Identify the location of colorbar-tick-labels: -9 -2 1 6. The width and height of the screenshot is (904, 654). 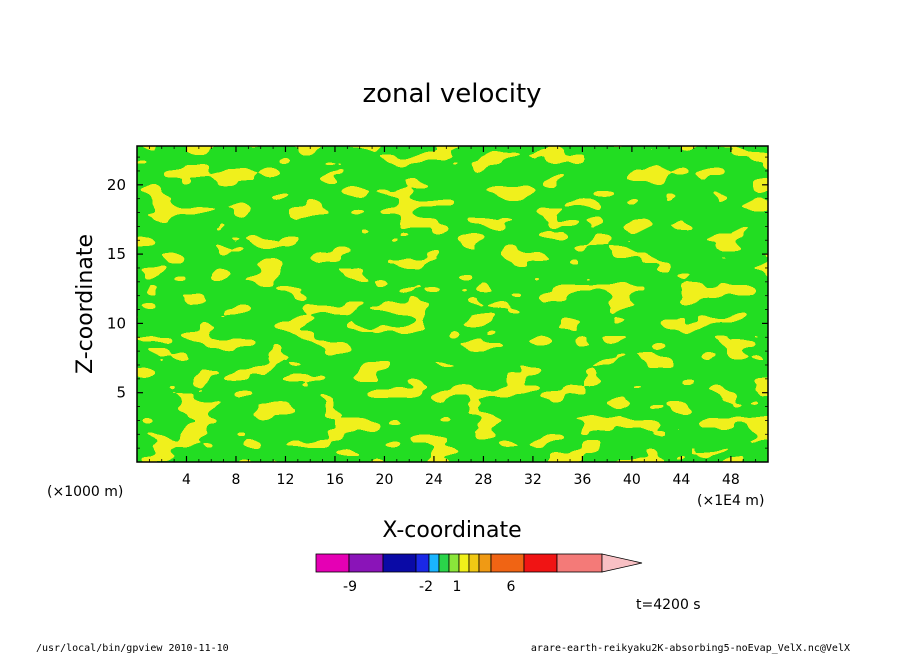
(429, 587).